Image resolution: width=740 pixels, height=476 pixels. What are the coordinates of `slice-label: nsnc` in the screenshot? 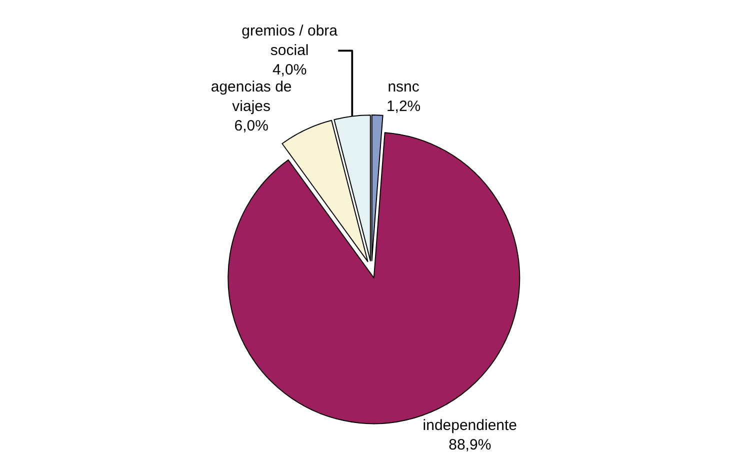 It's located at (404, 87).